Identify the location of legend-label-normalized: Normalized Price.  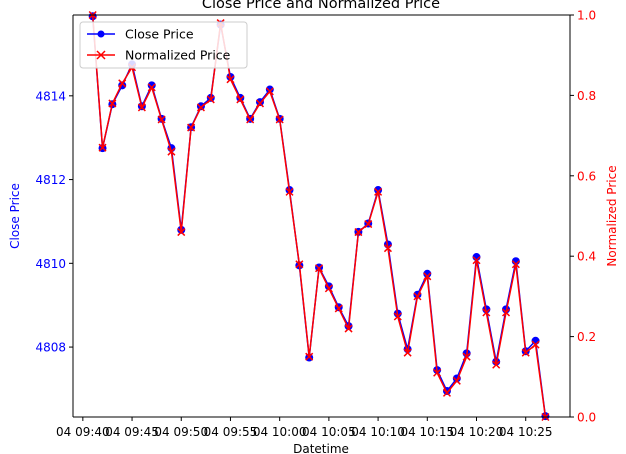
(178, 55).